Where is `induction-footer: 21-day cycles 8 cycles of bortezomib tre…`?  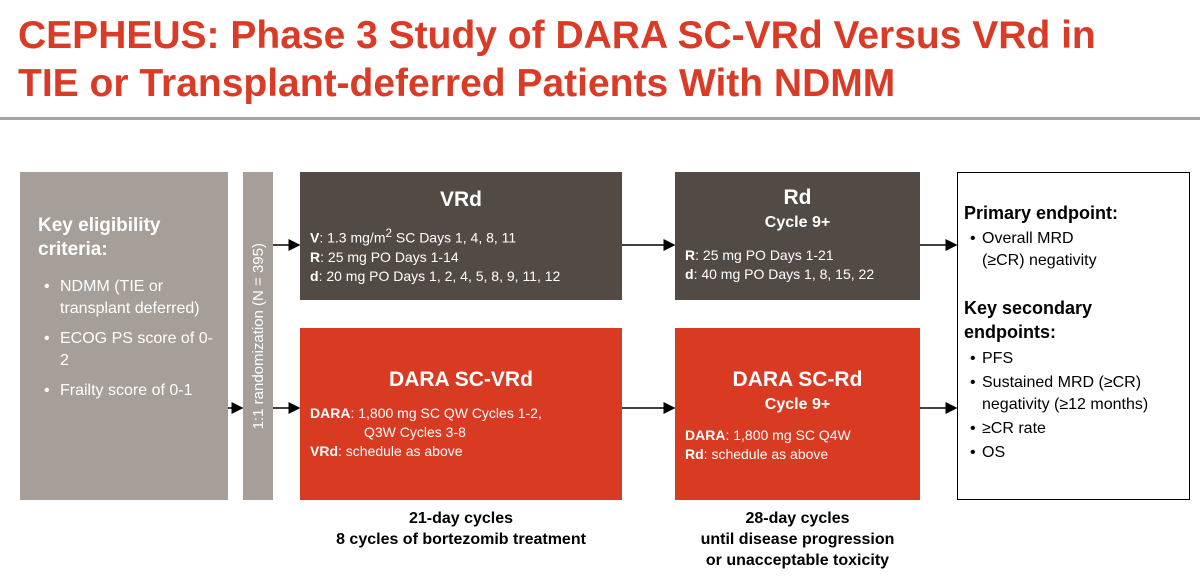
induction-footer: 21-day cycles 8 cycles of bortezomib tre… is located at coordinates (461, 529).